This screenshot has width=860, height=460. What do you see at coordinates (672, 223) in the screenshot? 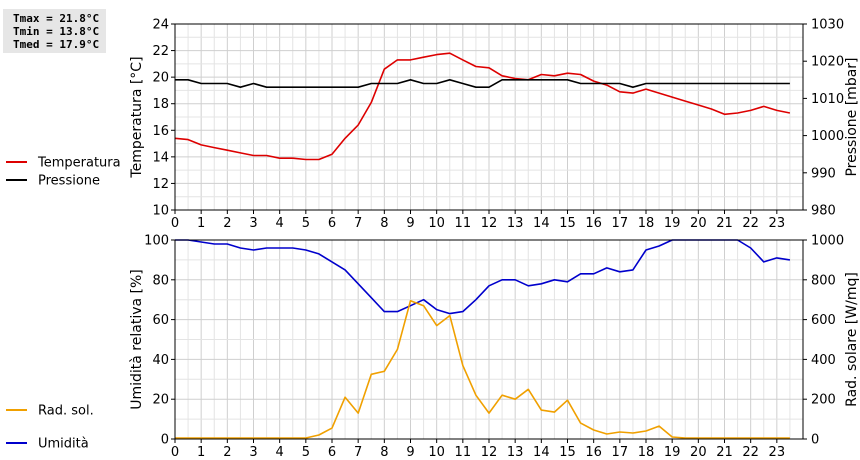
I see `panel1-xtick-label: 19` at bounding box center [672, 223].